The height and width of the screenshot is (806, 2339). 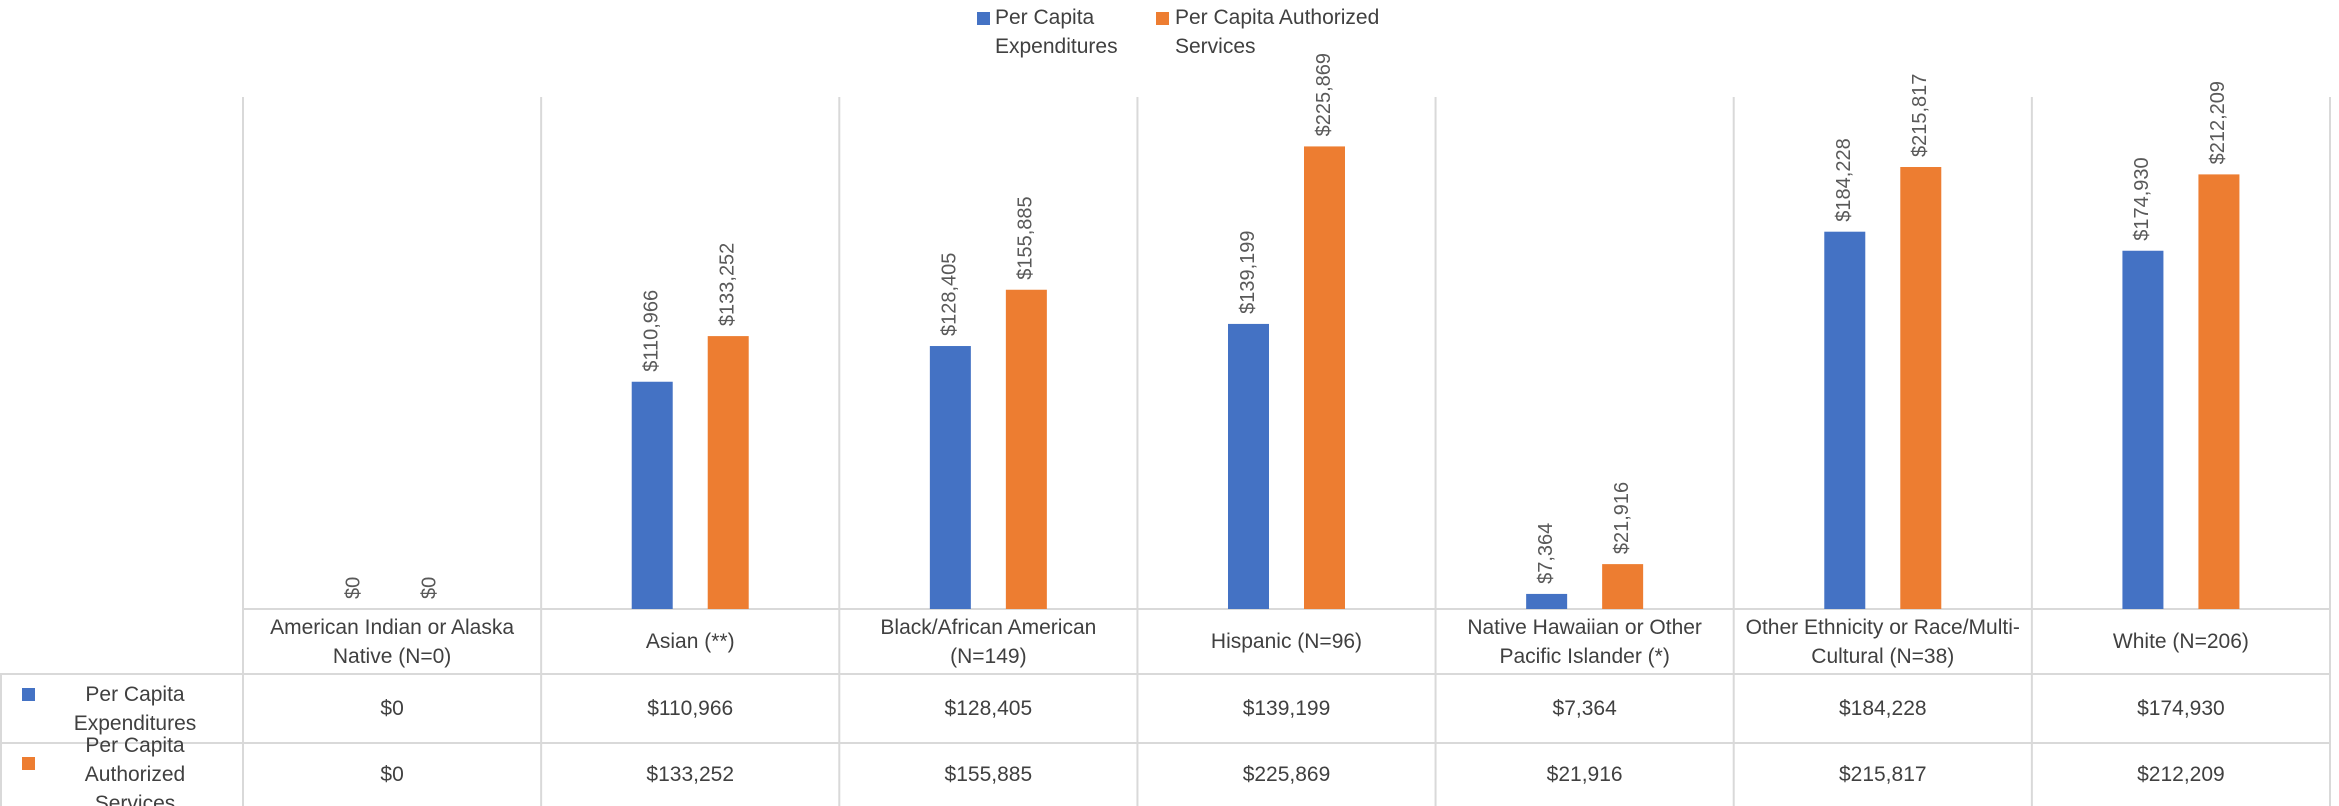 What do you see at coordinates (1546, 553) in the screenshot?
I see `data-label: $7,364` at bounding box center [1546, 553].